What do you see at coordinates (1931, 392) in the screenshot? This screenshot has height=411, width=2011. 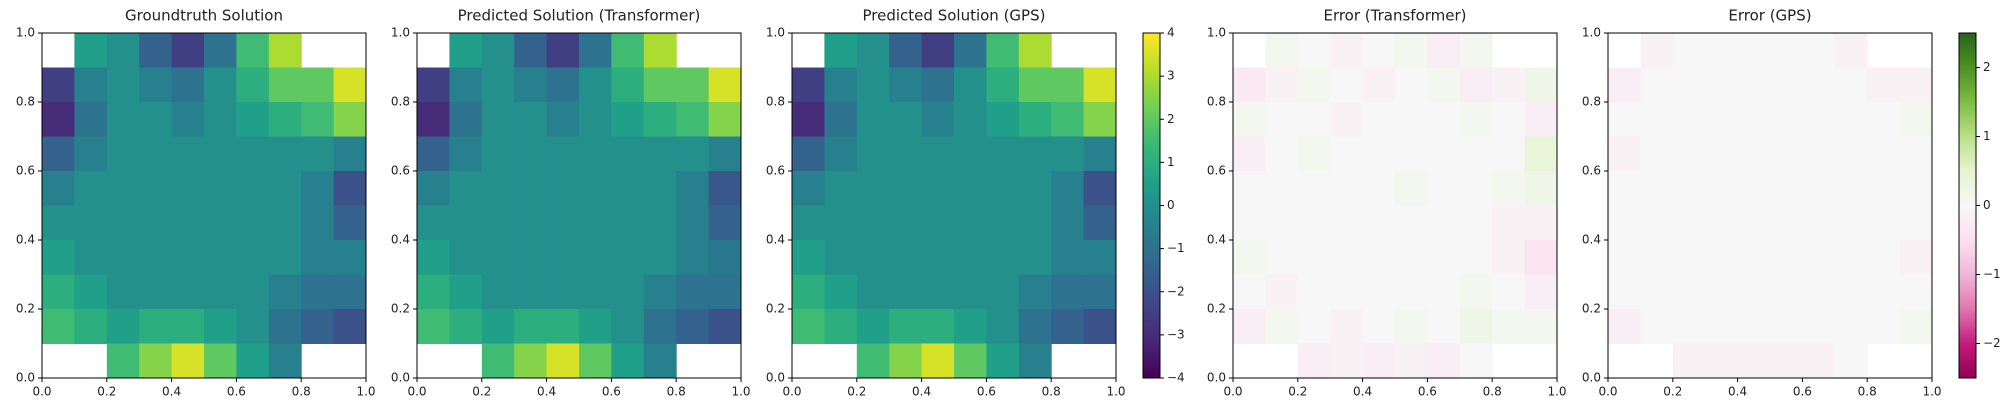 I see `x-tick-label: 1.0` at bounding box center [1931, 392].